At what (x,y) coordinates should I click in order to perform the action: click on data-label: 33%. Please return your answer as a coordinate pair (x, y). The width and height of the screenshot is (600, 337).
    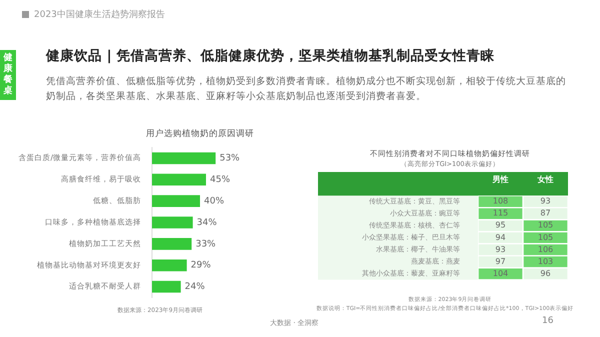
    Looking at the image, I should click on (206, 244).